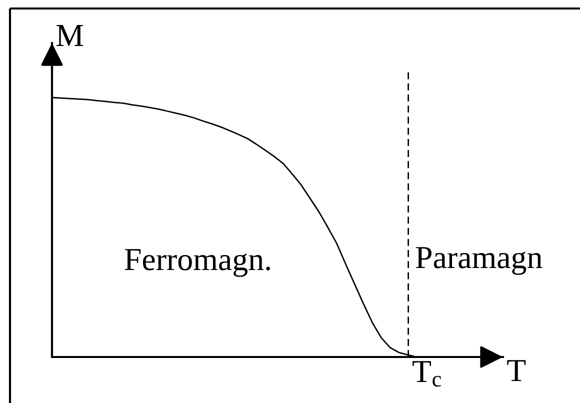 The width and height of the screenshot is (580, 403). I want to click on x-axis-title: T, so click(516, 371).